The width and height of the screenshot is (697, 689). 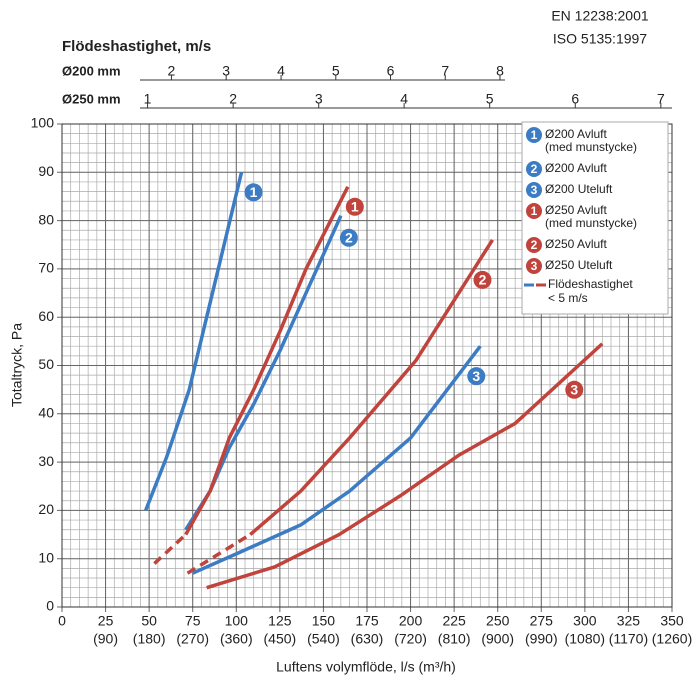 What do you see at coordinates (500, 71) in the screenshot?
I see `top-tick-label: 8` at bounding box center [500, 71].